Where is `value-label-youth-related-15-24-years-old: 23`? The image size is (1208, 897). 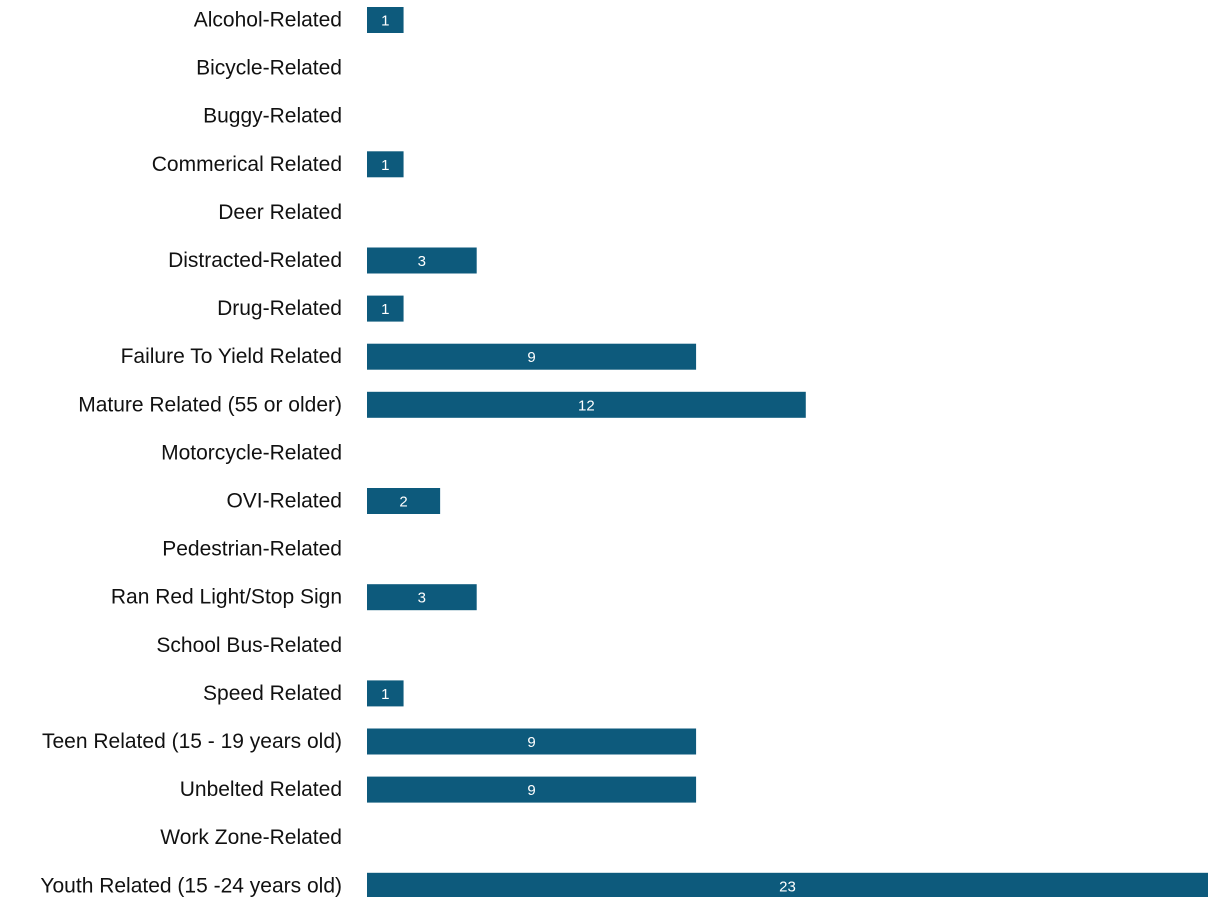 value-label-youth-related-15-24-years-old: 23 is located at coordinates (787, 886).